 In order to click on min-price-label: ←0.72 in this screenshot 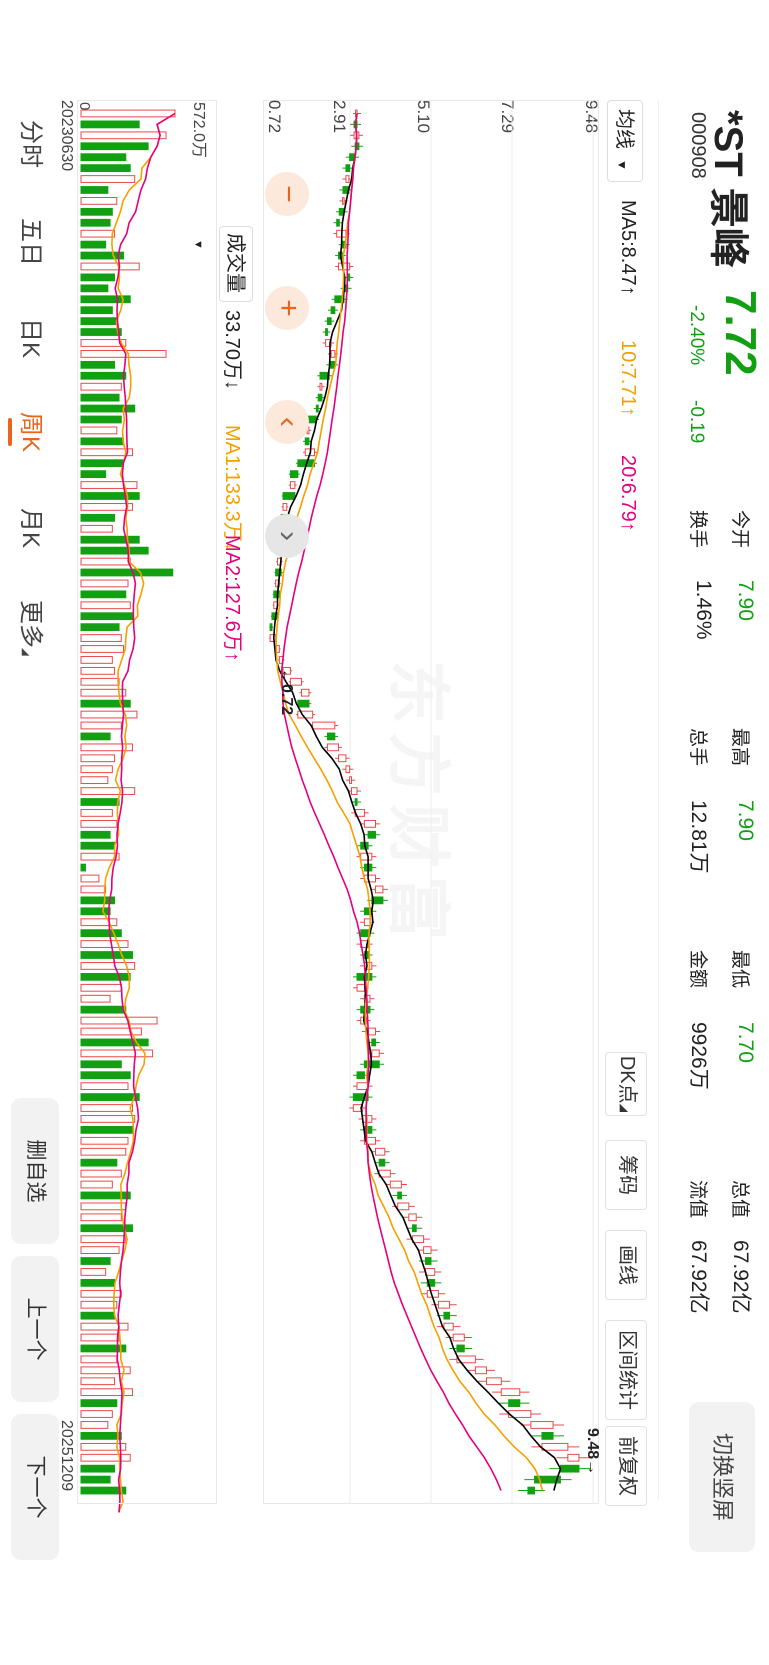, I will do `click(286, 692)`.